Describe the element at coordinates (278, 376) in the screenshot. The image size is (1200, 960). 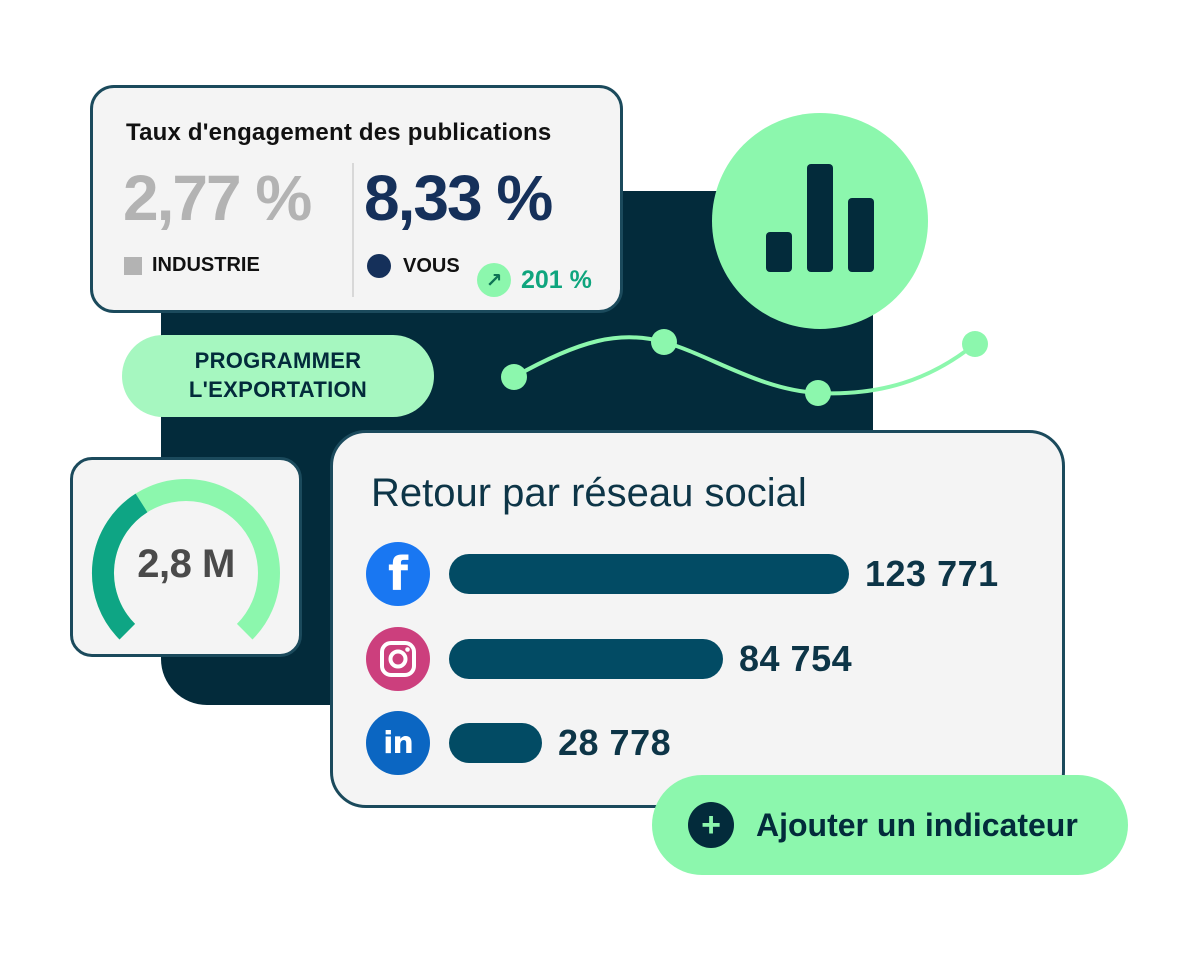
I see `schedule-export-button: PROGRAMMER L'EXPORTATION` at that location.